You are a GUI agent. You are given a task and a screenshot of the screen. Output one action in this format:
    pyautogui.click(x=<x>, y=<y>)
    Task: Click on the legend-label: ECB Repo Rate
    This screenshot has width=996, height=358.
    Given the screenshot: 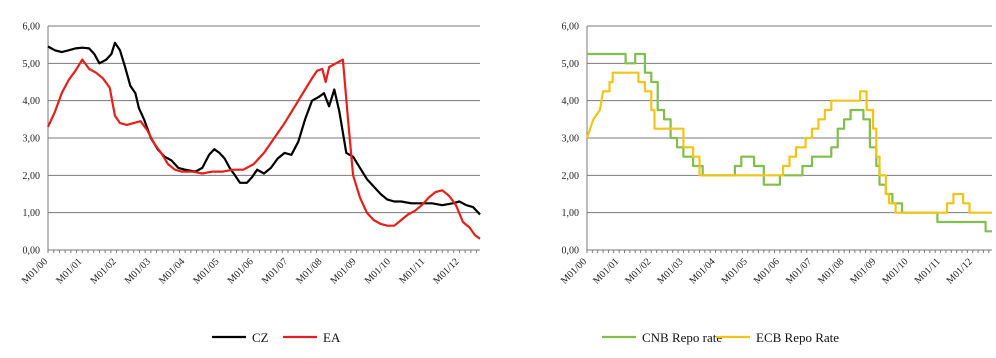 What is the action you would take?
    pyautogui.click(x=797, y=337)
    